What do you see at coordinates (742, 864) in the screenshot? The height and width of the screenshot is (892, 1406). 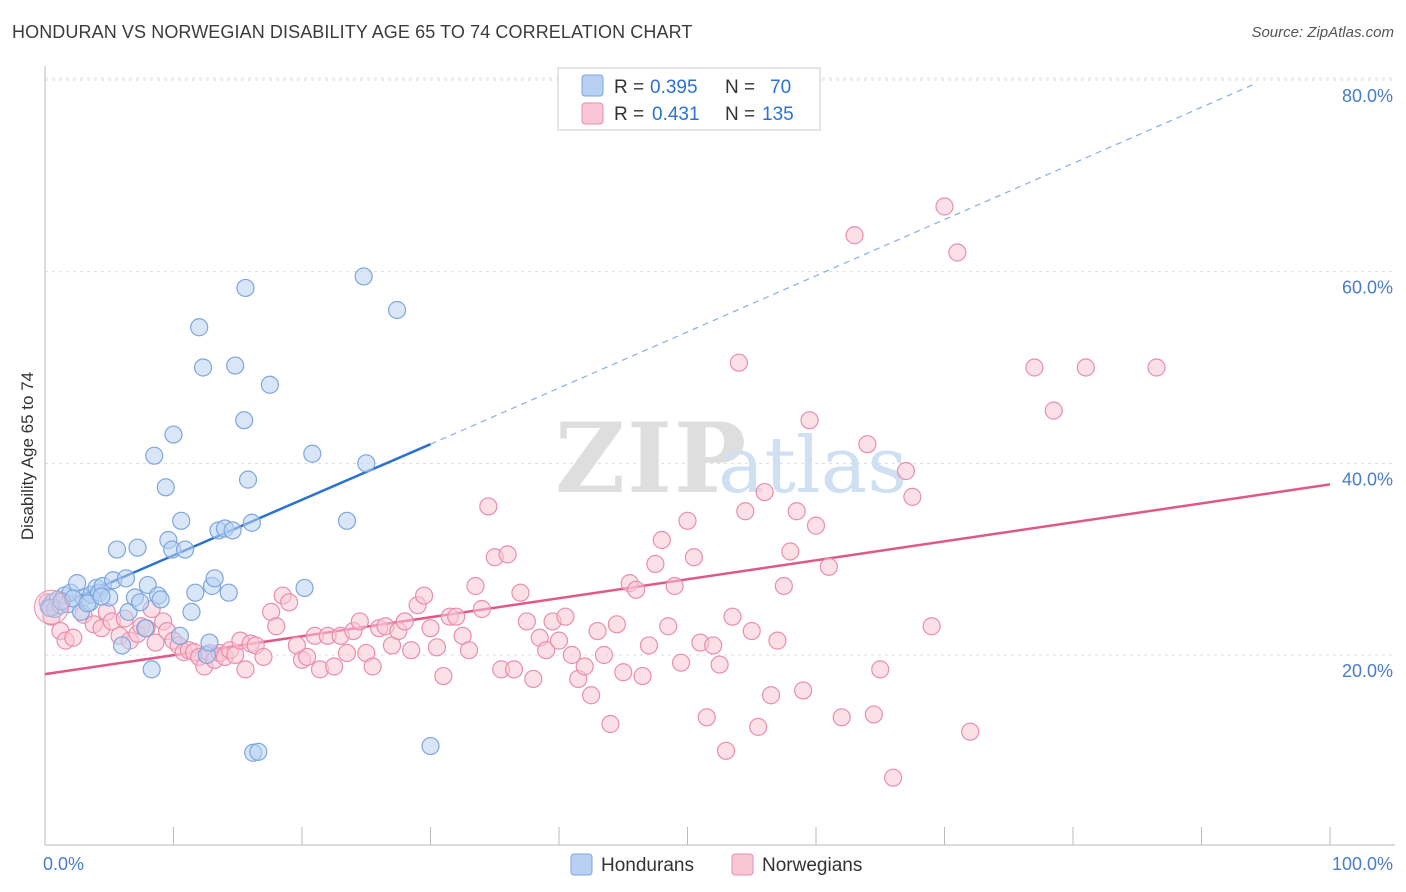 I see `bottom-legend-swatch-norwegians` at bounding box center [742, 864].